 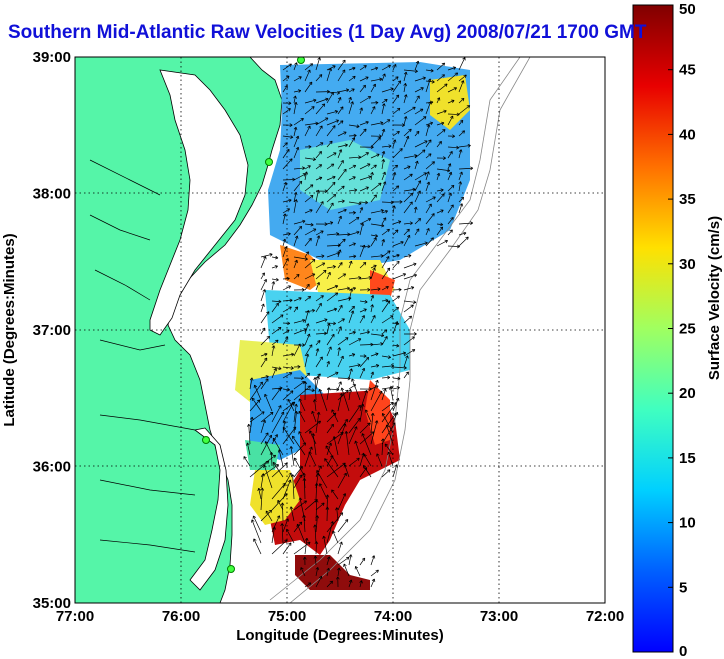 I want to click on colorbar-tick-label: 5, so click(x=683, y=587).